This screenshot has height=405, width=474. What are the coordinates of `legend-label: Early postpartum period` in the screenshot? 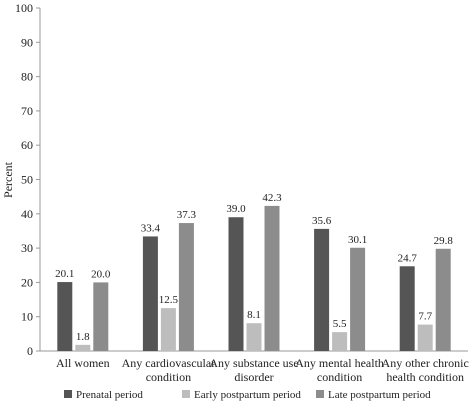 It's located at (247, 395).